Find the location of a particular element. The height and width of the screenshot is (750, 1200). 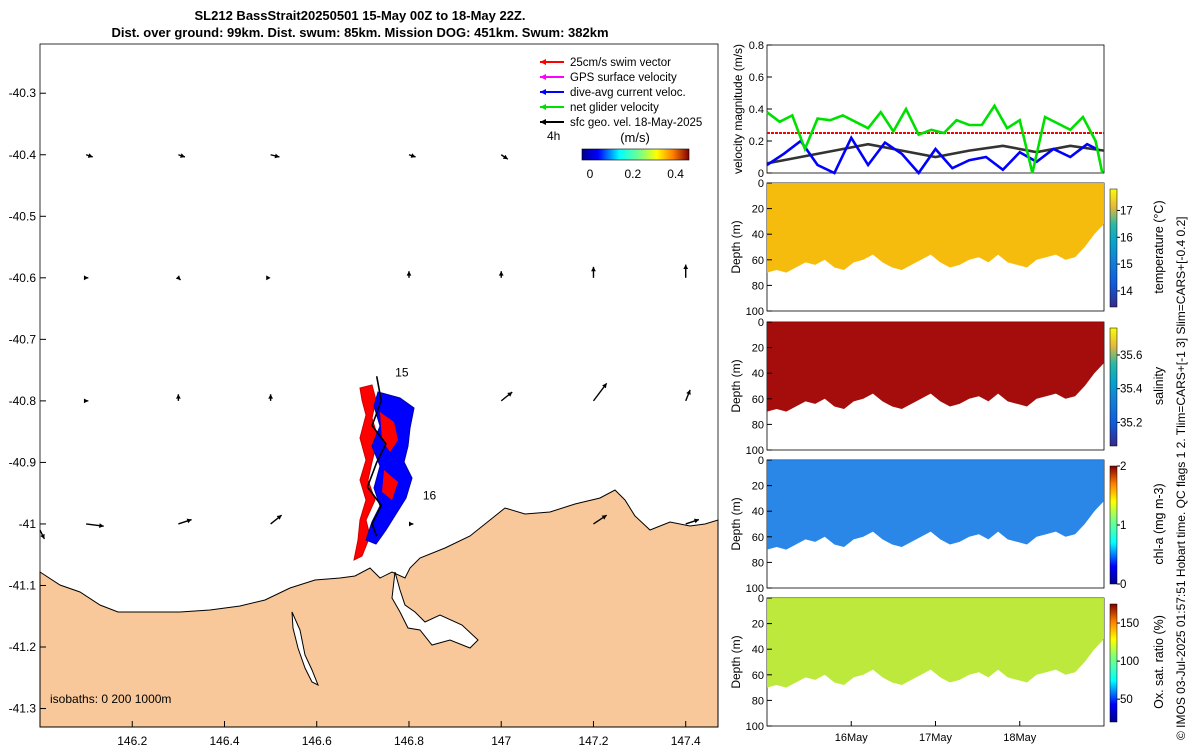

map-ytick-label: -40.5 is located at coordinates (23, 216).